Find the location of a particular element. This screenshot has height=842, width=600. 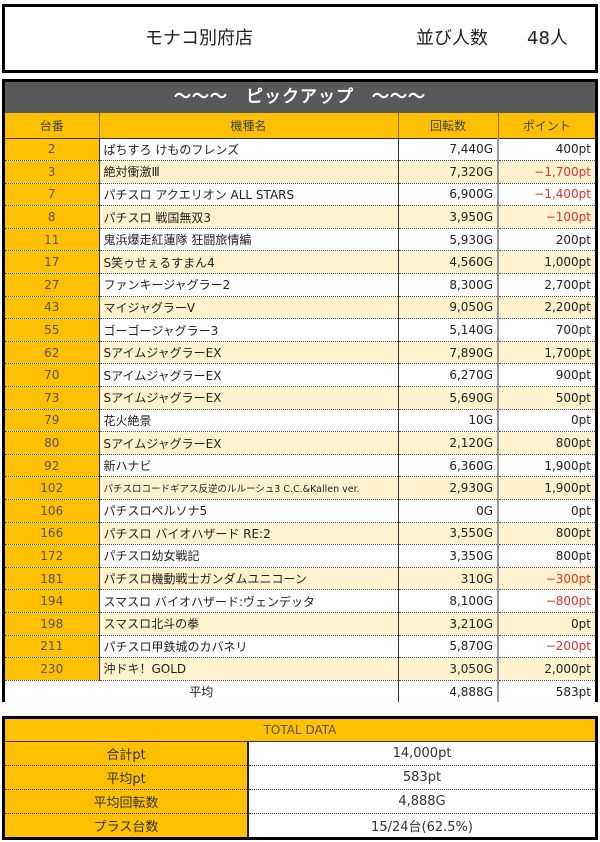

machine-name-cell: ゴーゴージャグラー3 is located at coordinates (249, 330).